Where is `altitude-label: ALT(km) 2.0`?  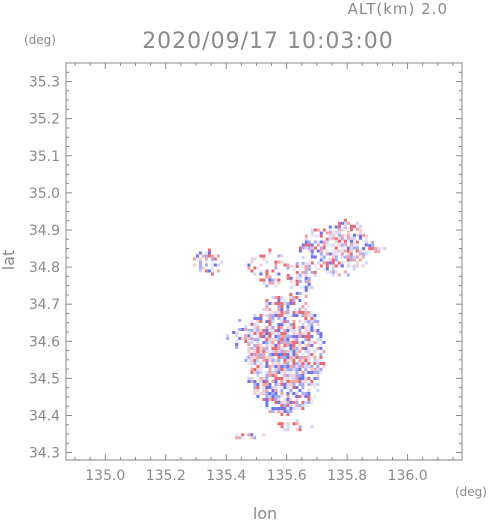
altitude-label: ALT(km) 2.0 is located at coordinates (398, 9).